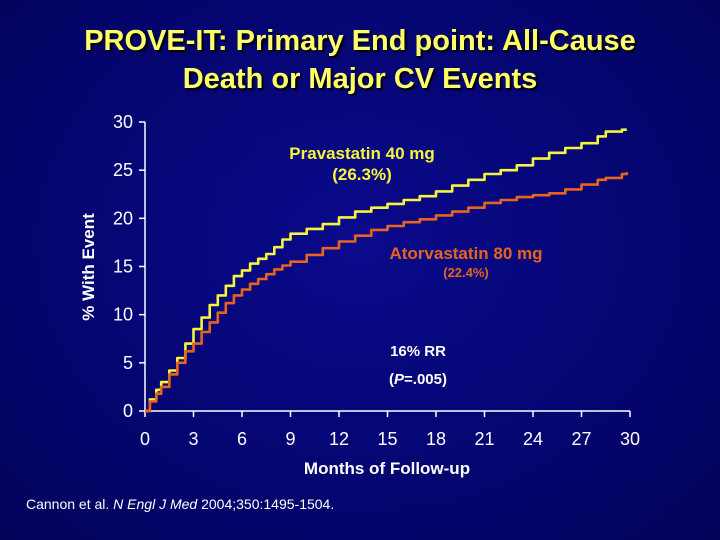  Describe the element at coordinates (362, 153) in the screenshot. I see `pravastatin-label: Pravastatin 40 mg` at that location.